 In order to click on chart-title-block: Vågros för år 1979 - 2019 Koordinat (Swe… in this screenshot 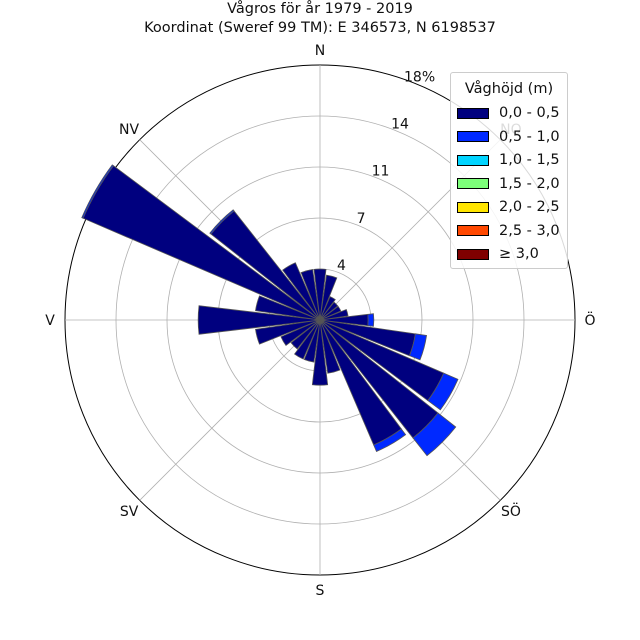, I will do `click(320, 19)`.